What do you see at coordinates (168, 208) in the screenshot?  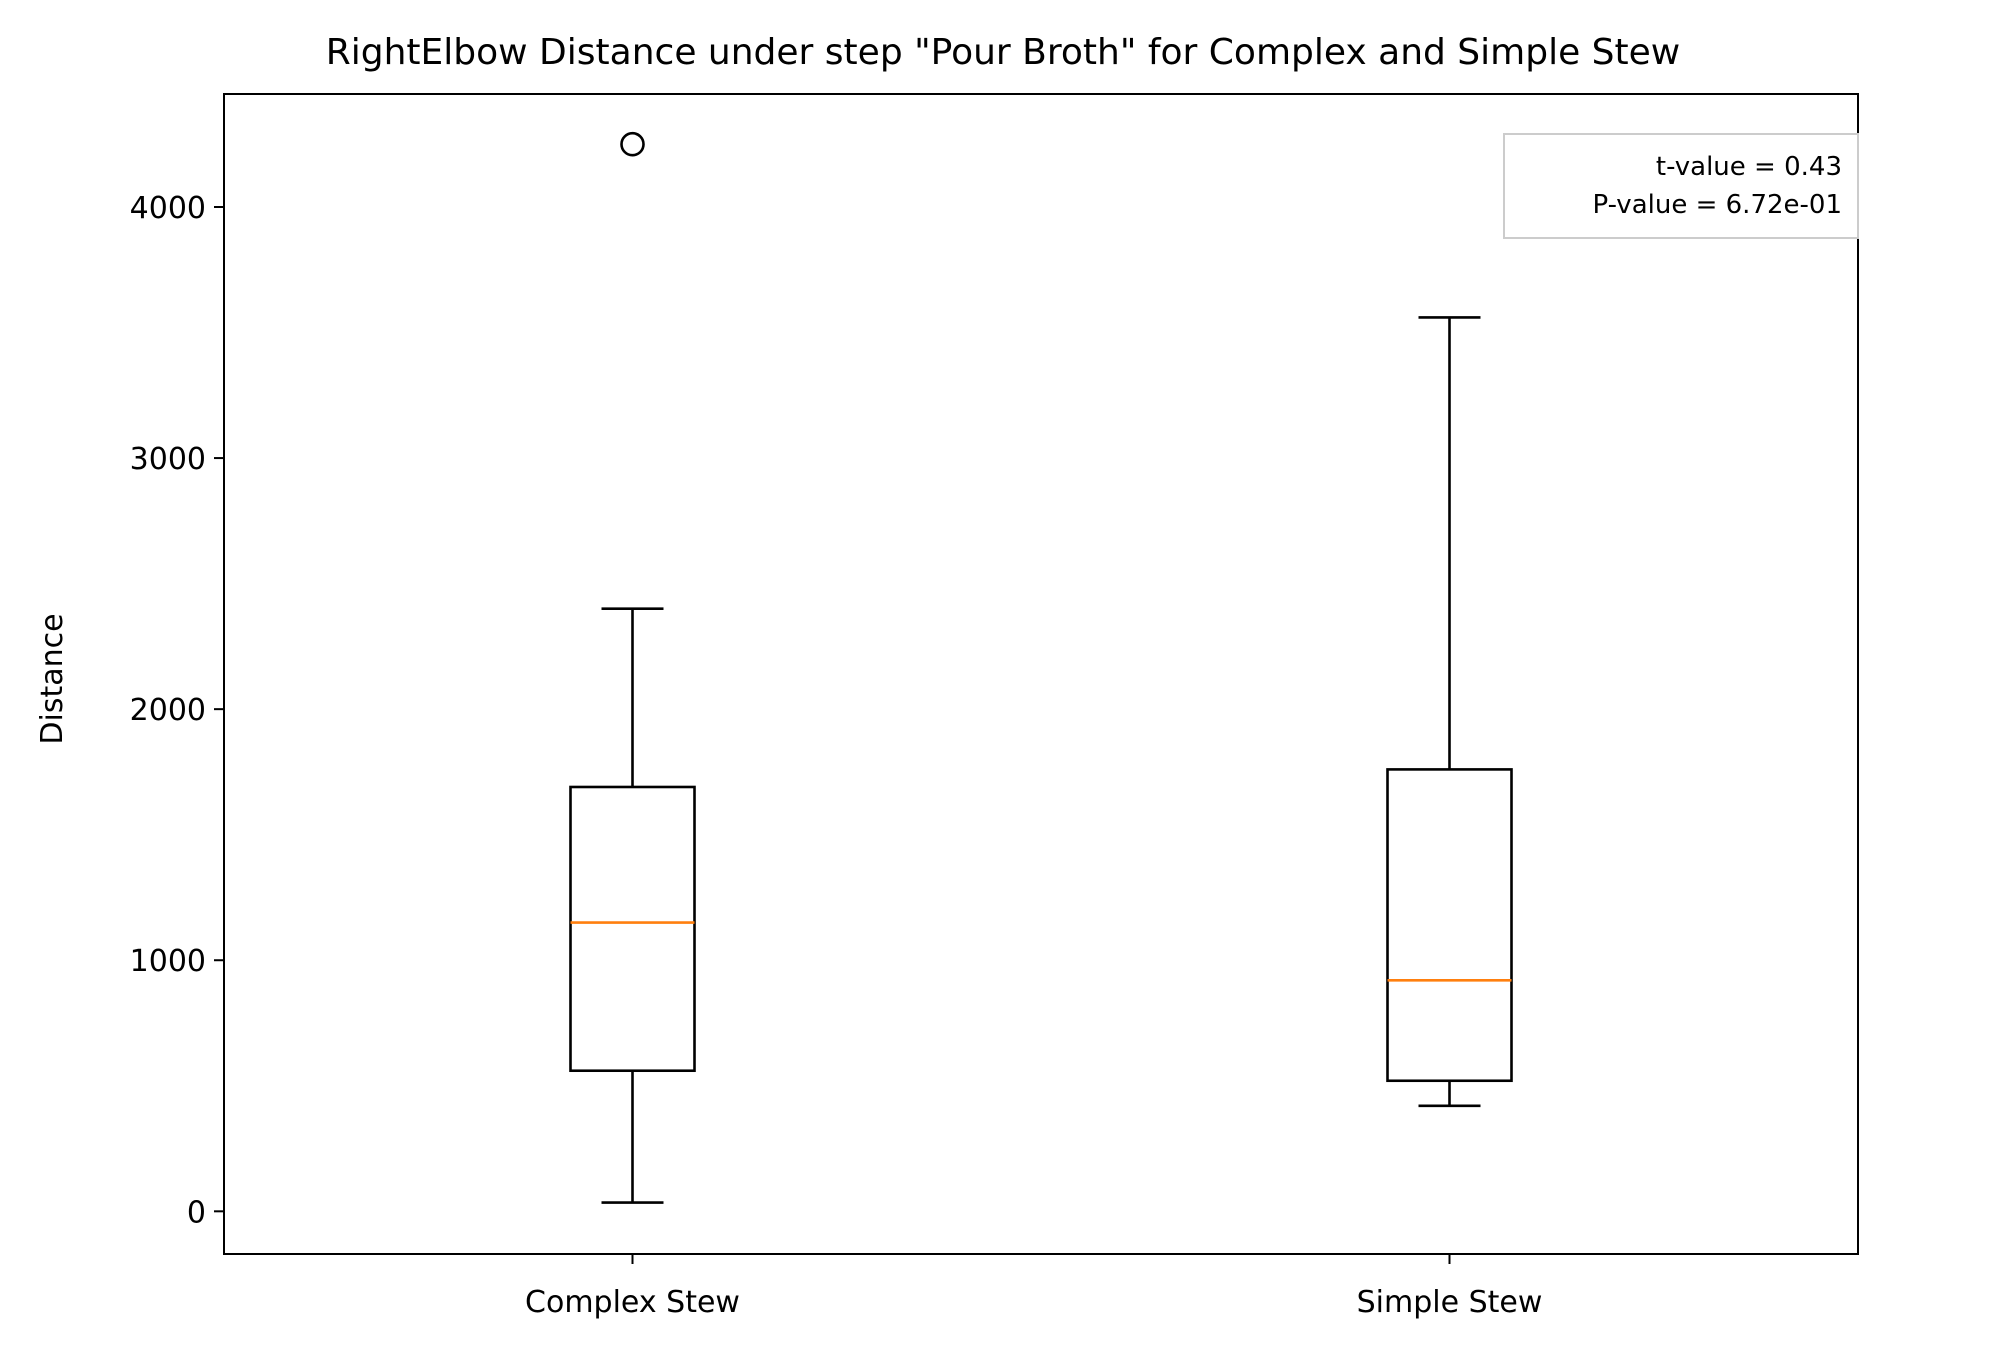 I see `y-tick-label: 4000` at bounding box center [168, 208].